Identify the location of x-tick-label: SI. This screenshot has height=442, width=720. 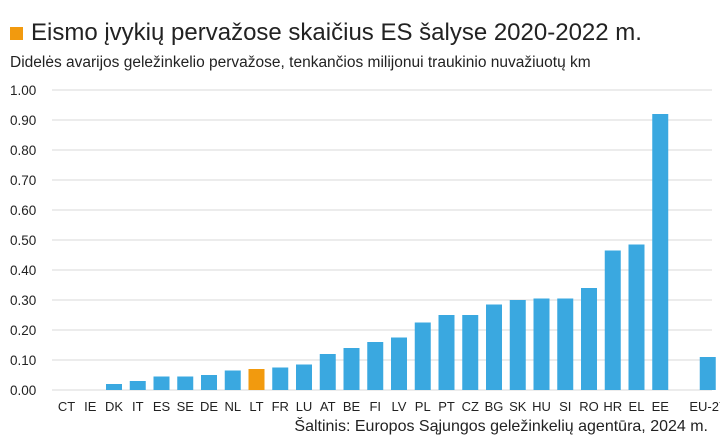
(565, 406).